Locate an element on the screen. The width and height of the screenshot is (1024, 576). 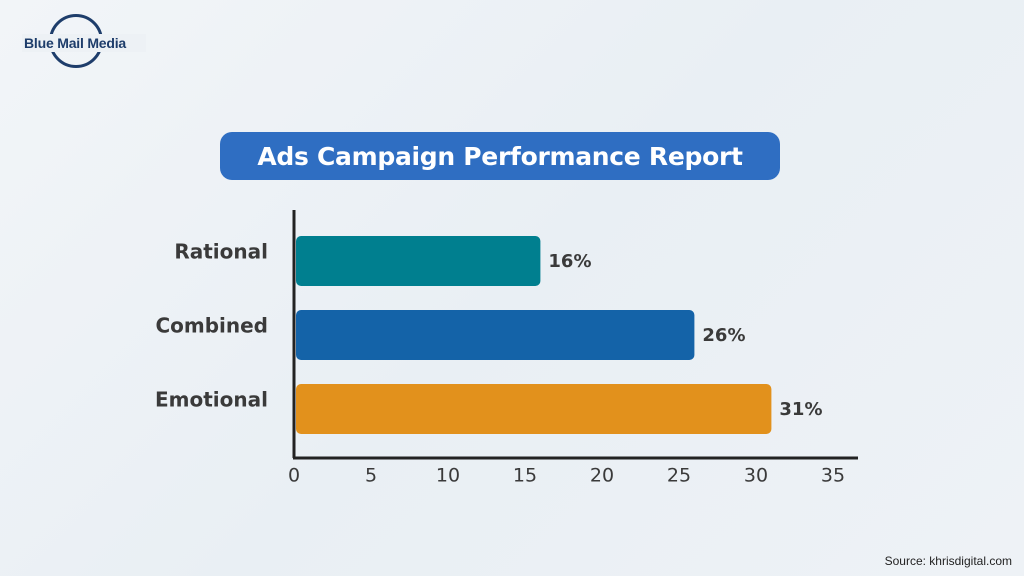
brand-name: Blue Mail Media is located at coordinates (84, 43).